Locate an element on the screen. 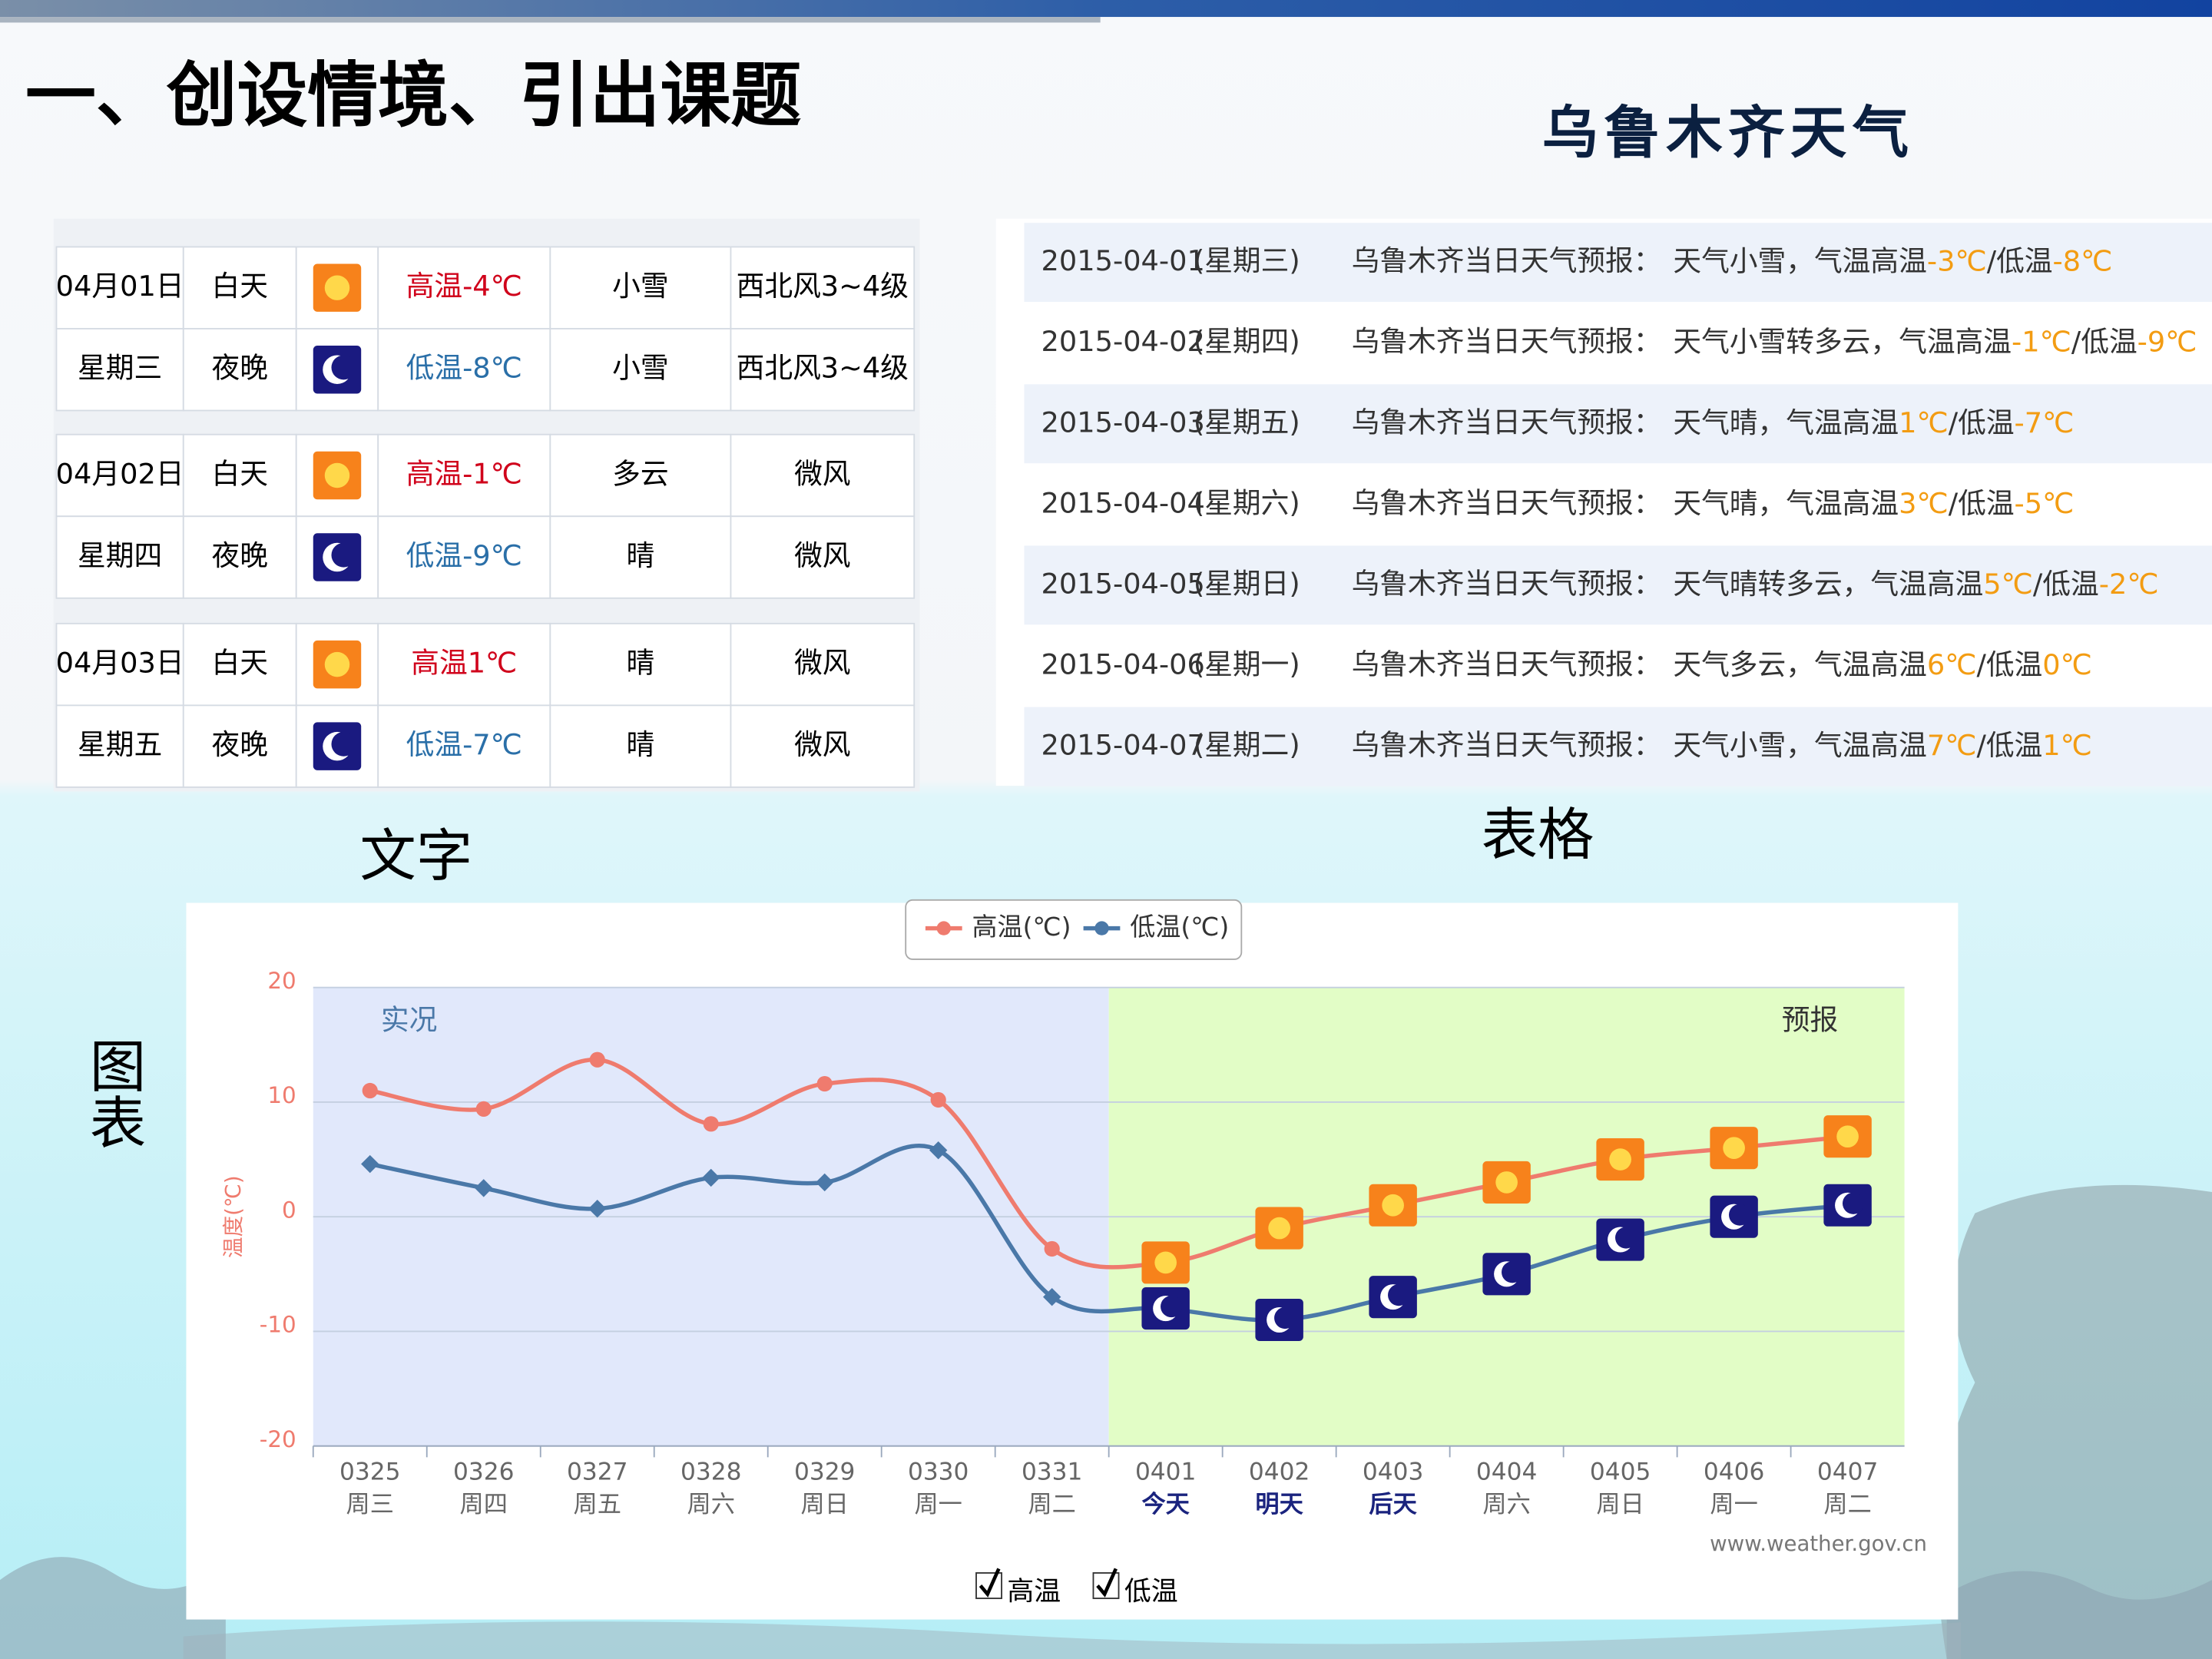  region-label: 实况 is located at coordinates (409, 1020).